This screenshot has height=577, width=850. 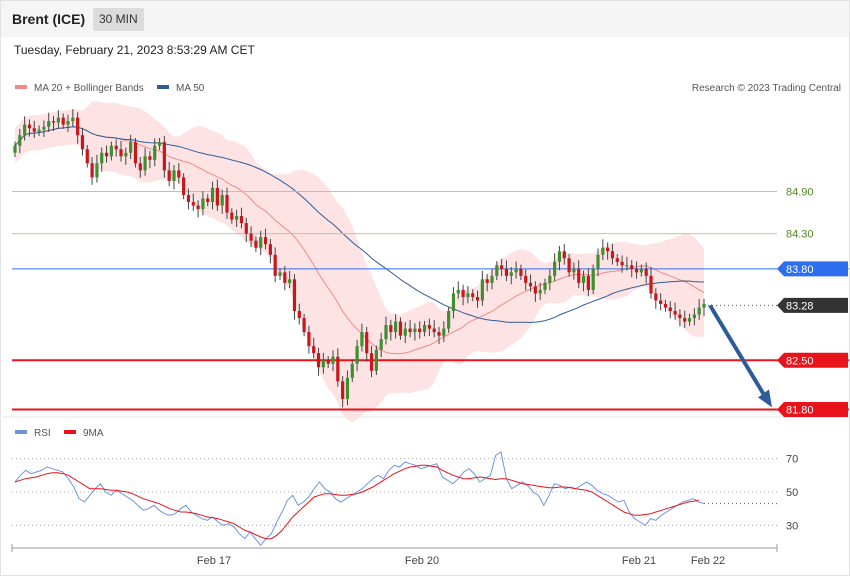 I want to click on legend-swatch-rsi, so click(x=21, y=432).